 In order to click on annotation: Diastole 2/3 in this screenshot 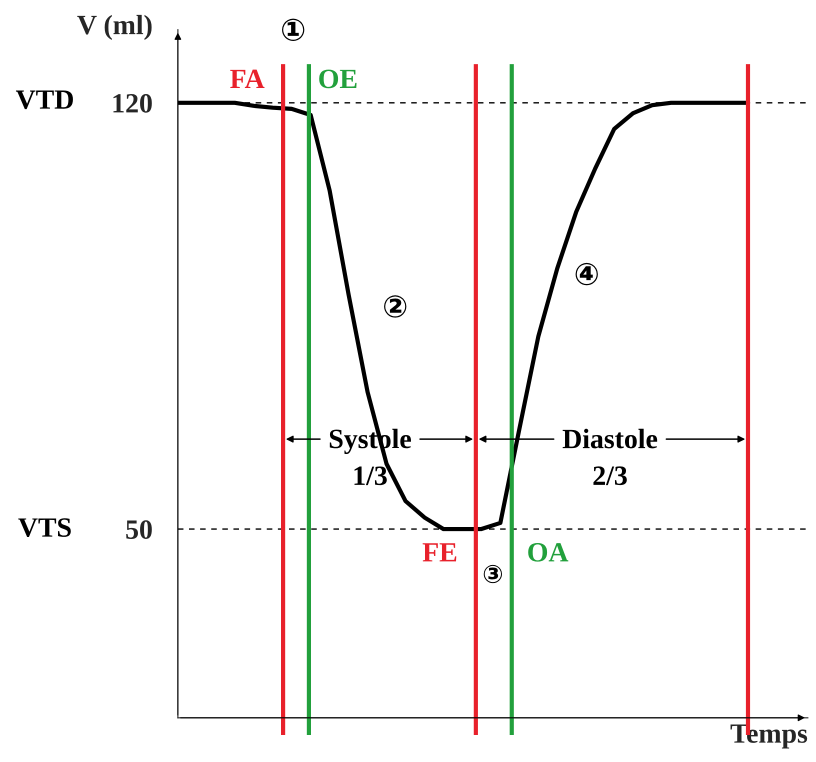, I will do `click(610, 457)`.